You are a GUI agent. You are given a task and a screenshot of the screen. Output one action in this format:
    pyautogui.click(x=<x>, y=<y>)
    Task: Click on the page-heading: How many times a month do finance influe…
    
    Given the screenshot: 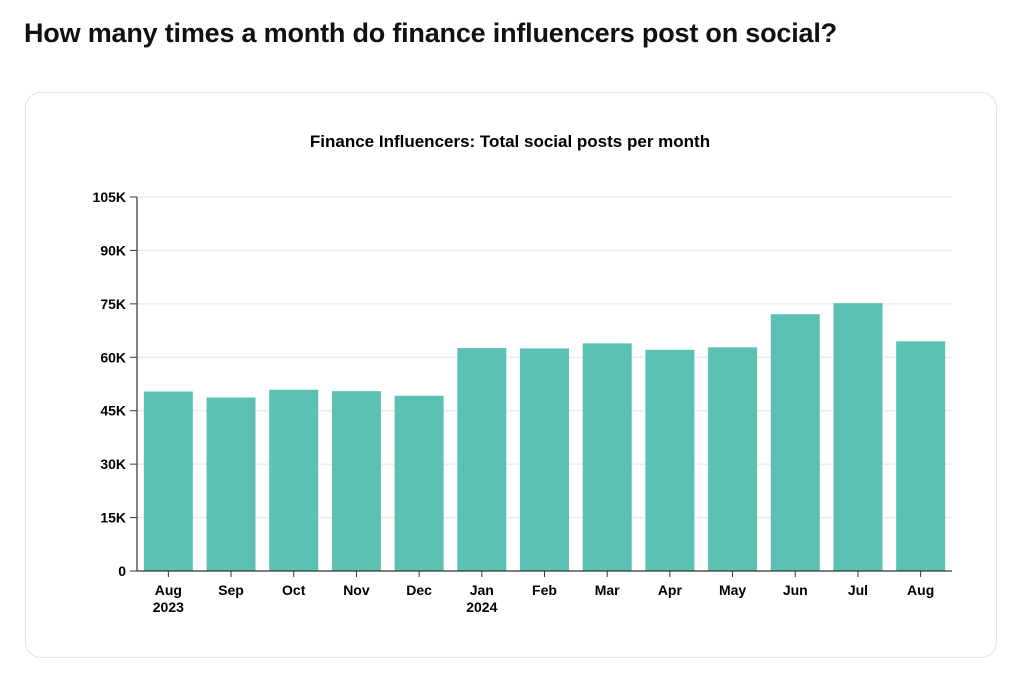 What is the action you would take?
    pyautogui.click(x=430, y=33)
    